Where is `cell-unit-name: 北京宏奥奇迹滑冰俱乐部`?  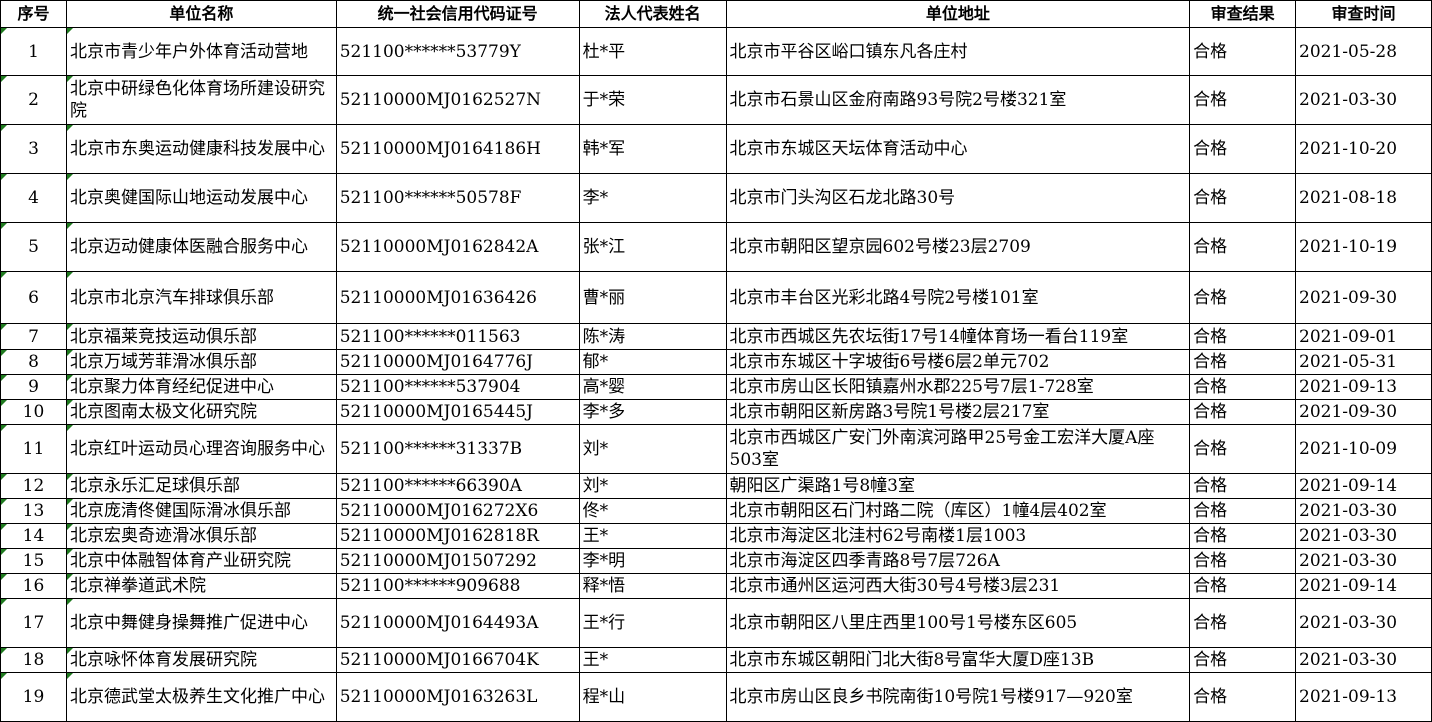 cell-unit-name: 北京宏奥奇迹滑冰俱乐部 is located at coordinates (201, 536).